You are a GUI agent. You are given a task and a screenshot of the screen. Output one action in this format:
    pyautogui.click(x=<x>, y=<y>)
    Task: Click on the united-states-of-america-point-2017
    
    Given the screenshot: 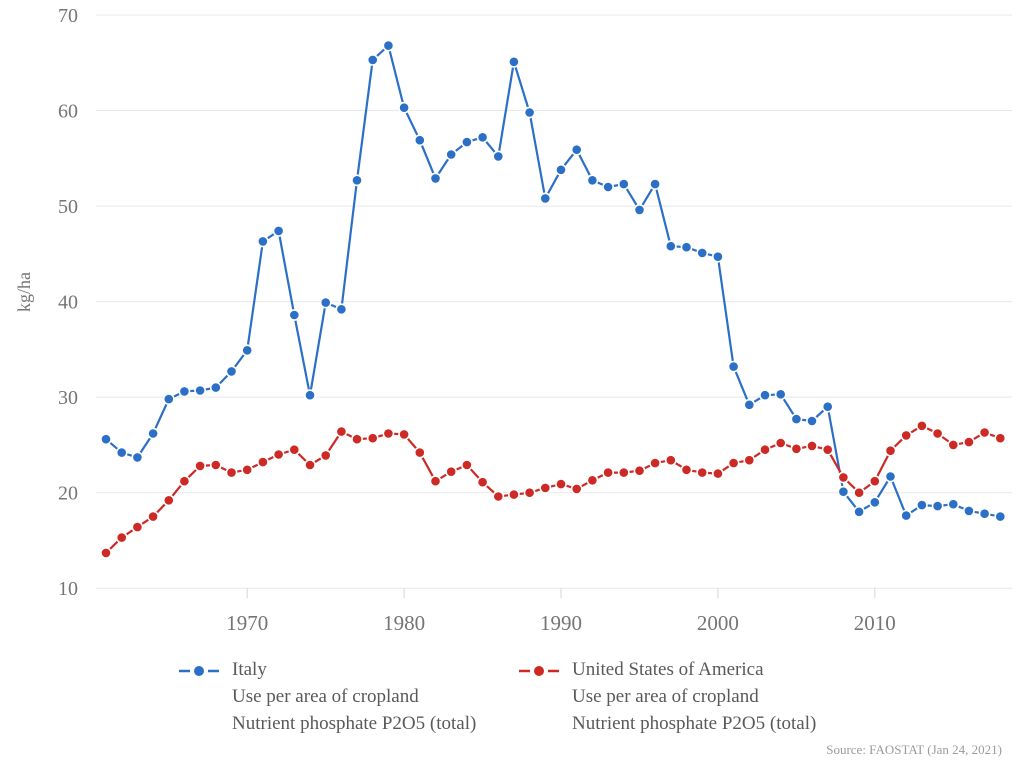 What is the action you would take?
    pyautogui.click(x=984, y=432)
    